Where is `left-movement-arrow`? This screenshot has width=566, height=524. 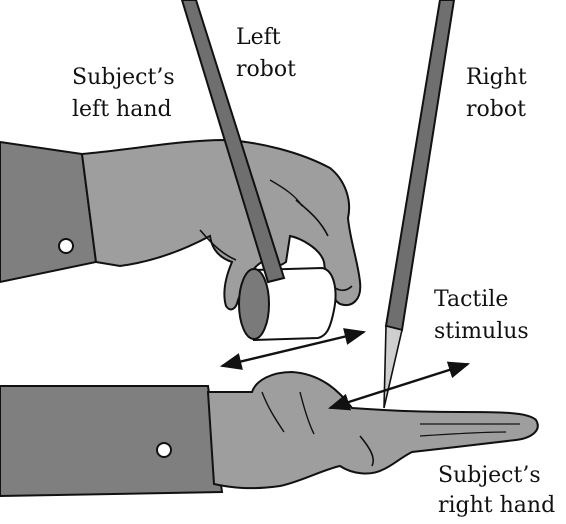 left-movement-arrow is located at coordinates (293, 349).